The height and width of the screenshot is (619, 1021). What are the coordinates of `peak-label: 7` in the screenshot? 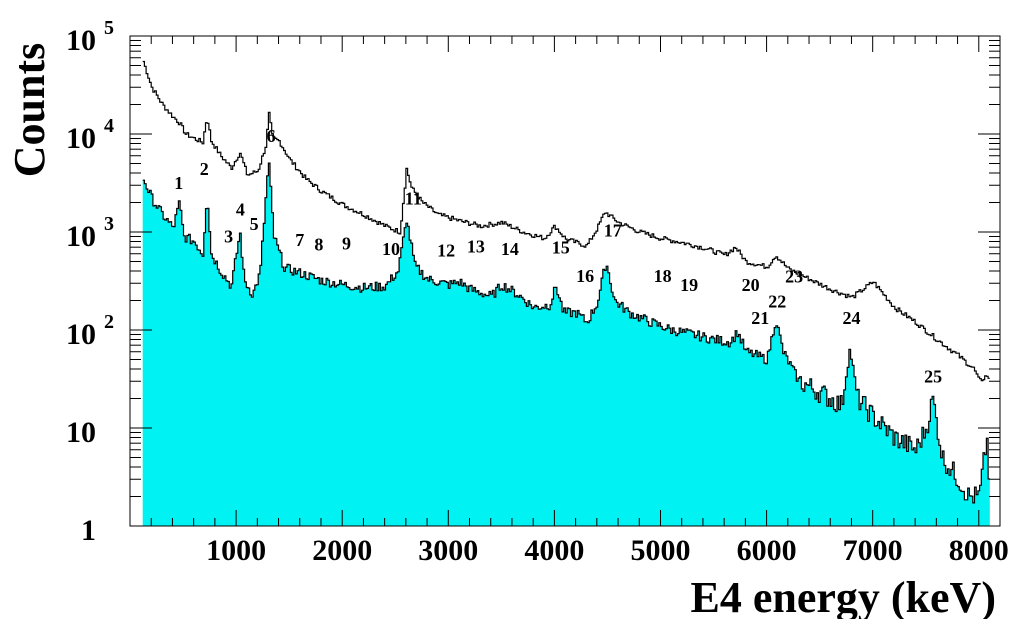 It's located at (299, 240).